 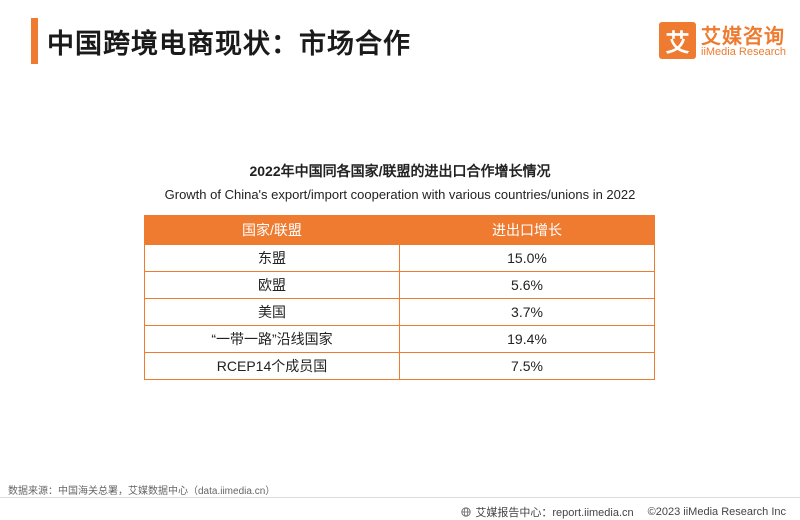 I want to click on cell-growth: 5.6%, so click(x=527, y=285).